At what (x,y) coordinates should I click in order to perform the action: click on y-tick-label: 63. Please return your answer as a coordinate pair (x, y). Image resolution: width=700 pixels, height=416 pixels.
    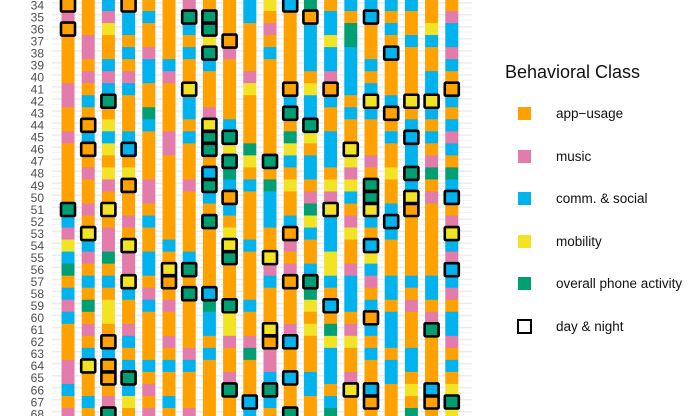
    Looking at the image, I should click on (38, 354).